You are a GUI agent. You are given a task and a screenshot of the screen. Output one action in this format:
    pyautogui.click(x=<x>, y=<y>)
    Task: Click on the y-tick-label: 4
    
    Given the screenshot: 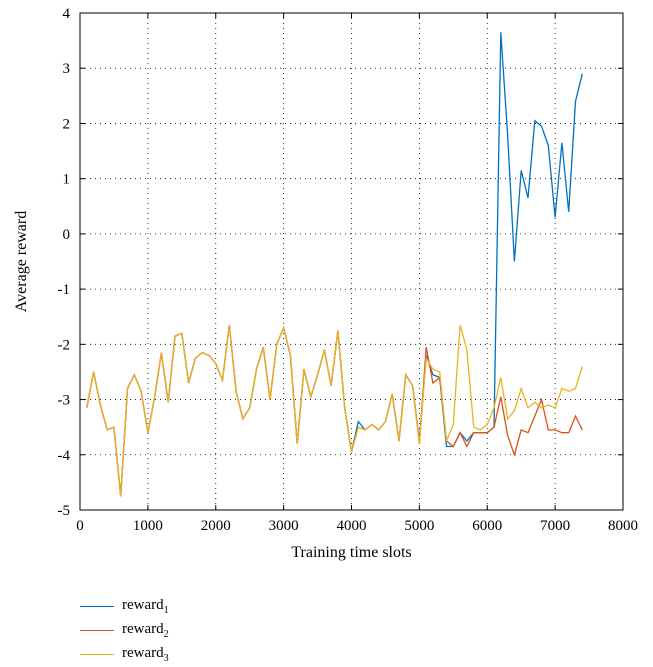 What is the action you would take?
    pyautogui.click(x=67, y=14)
    